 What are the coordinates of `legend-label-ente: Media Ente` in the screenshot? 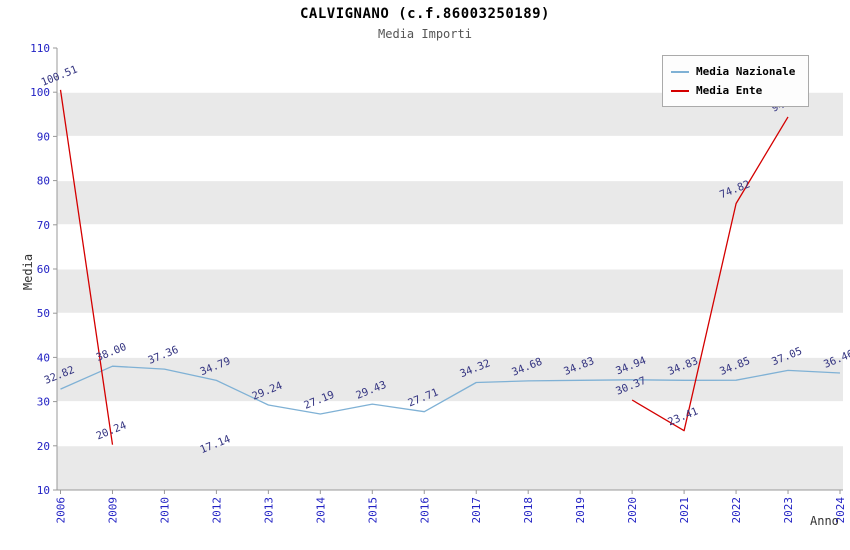 It's located at (729, 90).